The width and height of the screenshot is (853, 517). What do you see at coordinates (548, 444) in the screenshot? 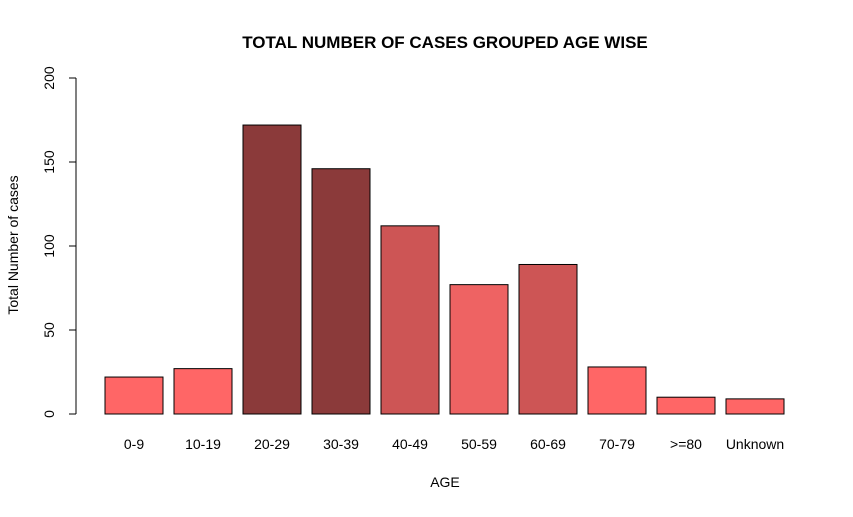
I see `x-tick-label: 60-69` at bounding box center [548, 444].